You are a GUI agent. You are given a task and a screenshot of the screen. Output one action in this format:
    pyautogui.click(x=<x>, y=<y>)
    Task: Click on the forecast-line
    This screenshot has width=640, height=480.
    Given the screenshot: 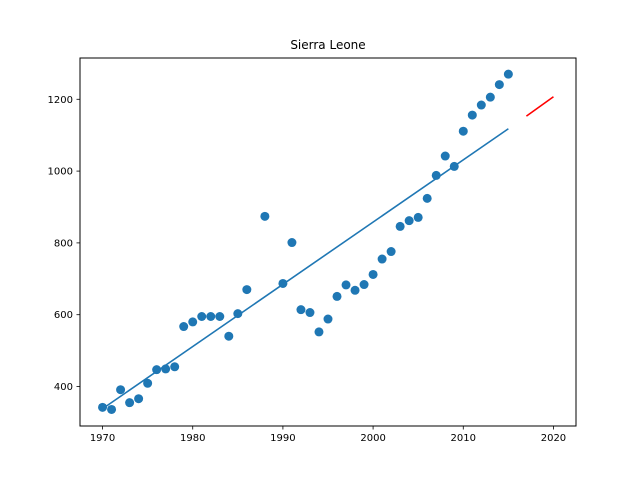 What is the action you would take?
    pyautogui.click(x=539, y=106)
    